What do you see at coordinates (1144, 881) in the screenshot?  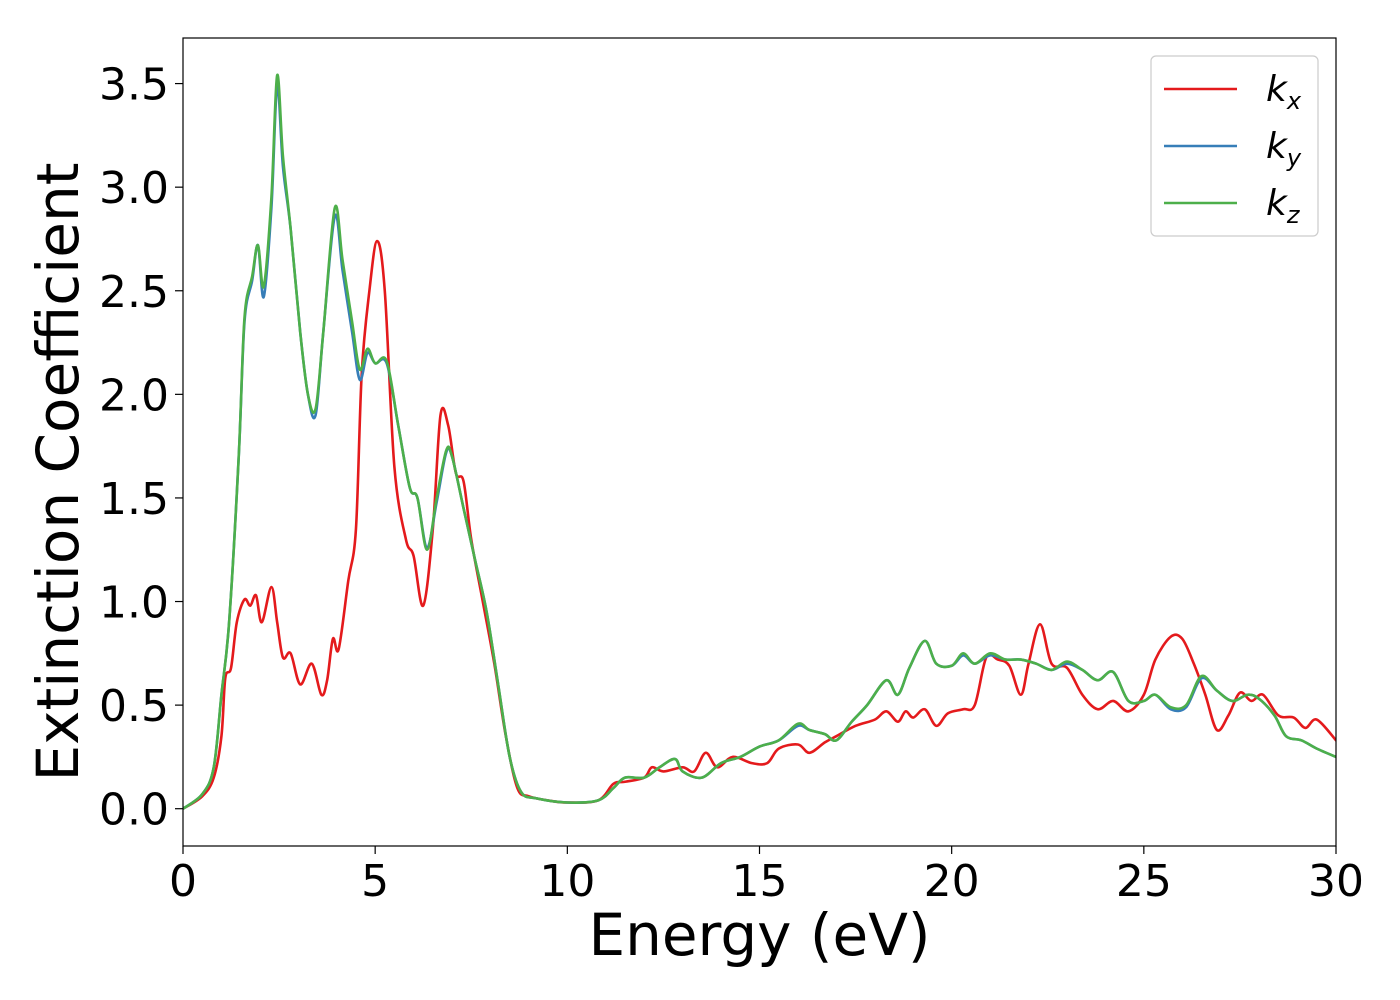 I see `x-tick-label: 25` at bounding box center [1144, 881].